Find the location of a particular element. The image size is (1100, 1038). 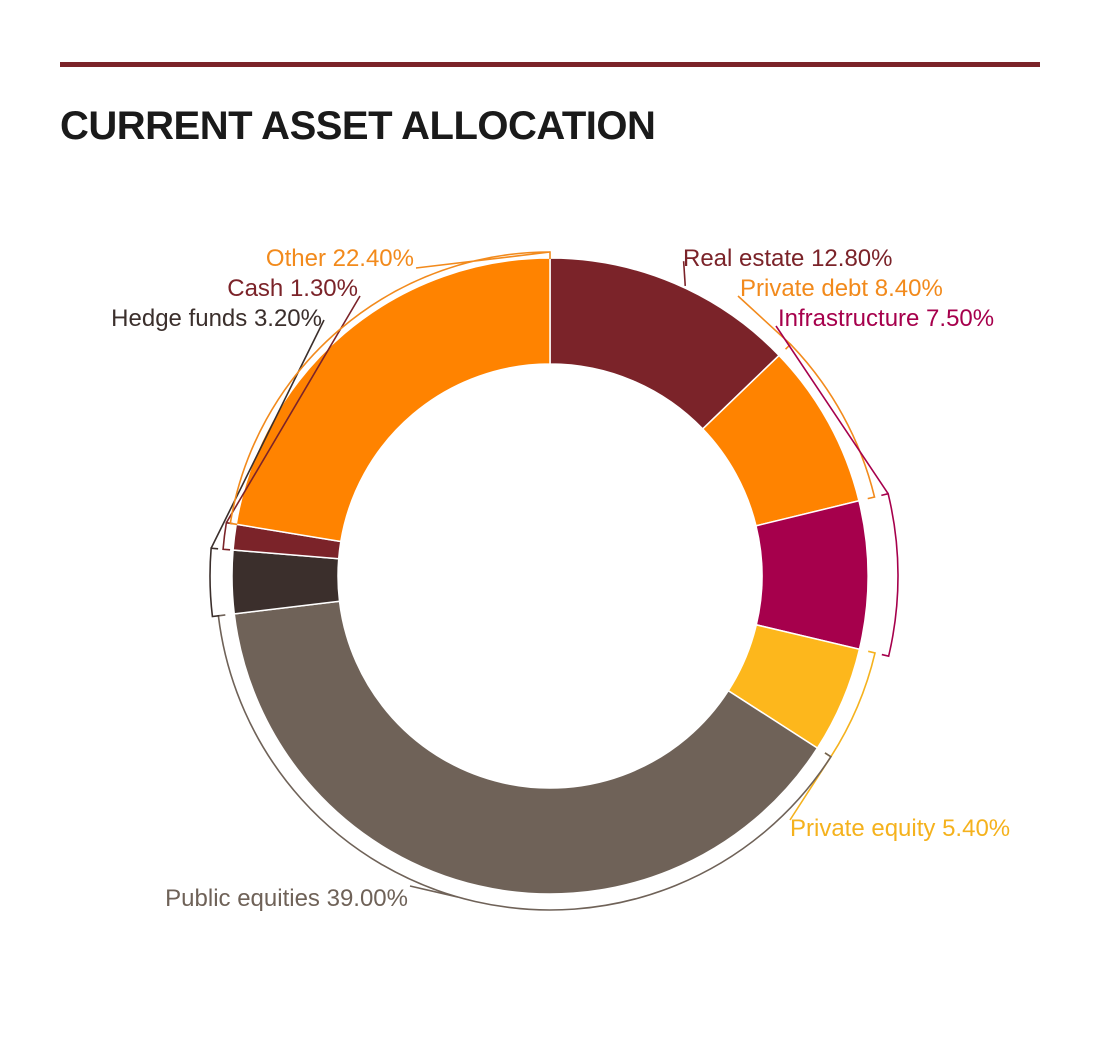

label-private-equity: Private equity 5.40% is located at coordinates (900, 828).